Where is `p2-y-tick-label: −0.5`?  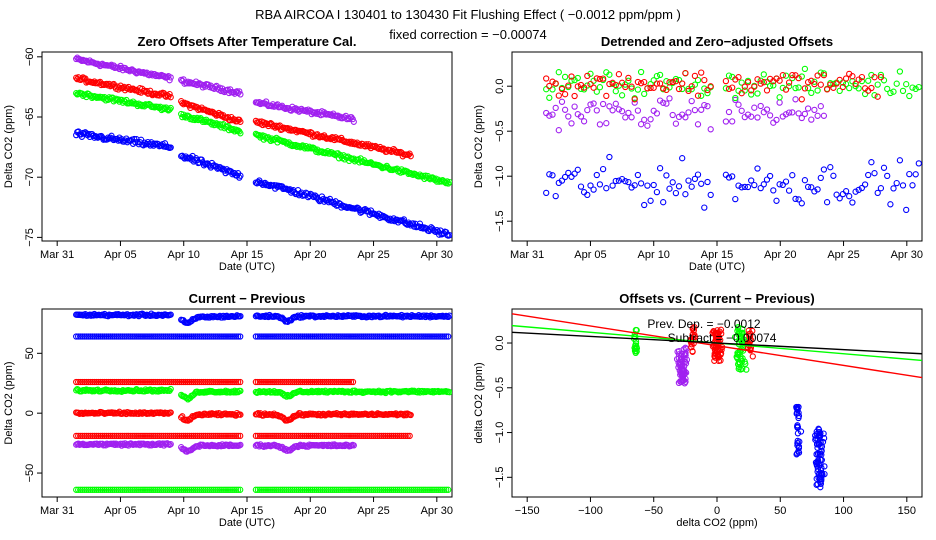 p2-y-tick-label: −0.5 is located at coordinates (500, 131).